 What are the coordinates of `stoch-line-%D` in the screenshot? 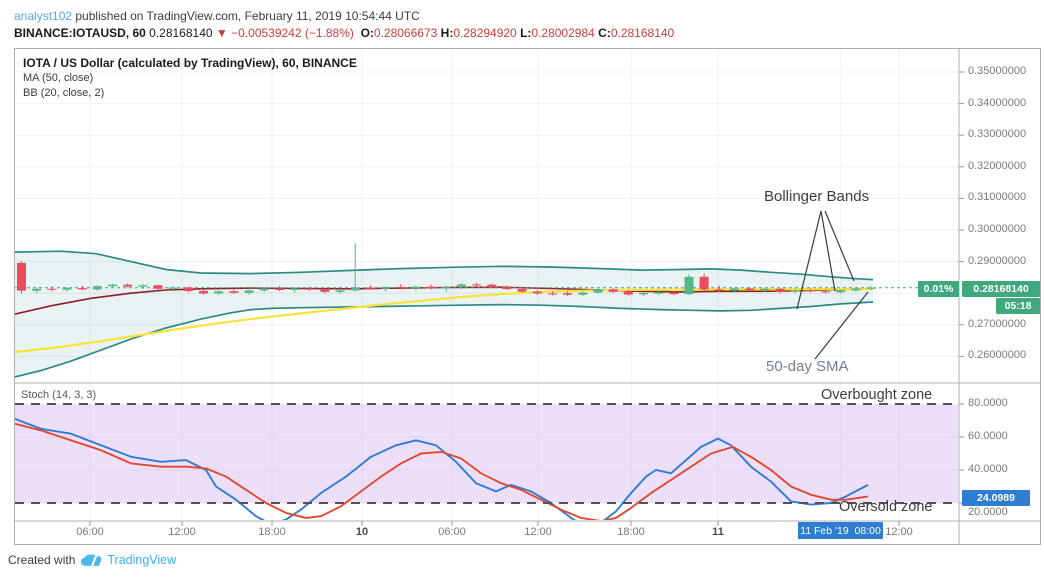 It's located at (442, 471).